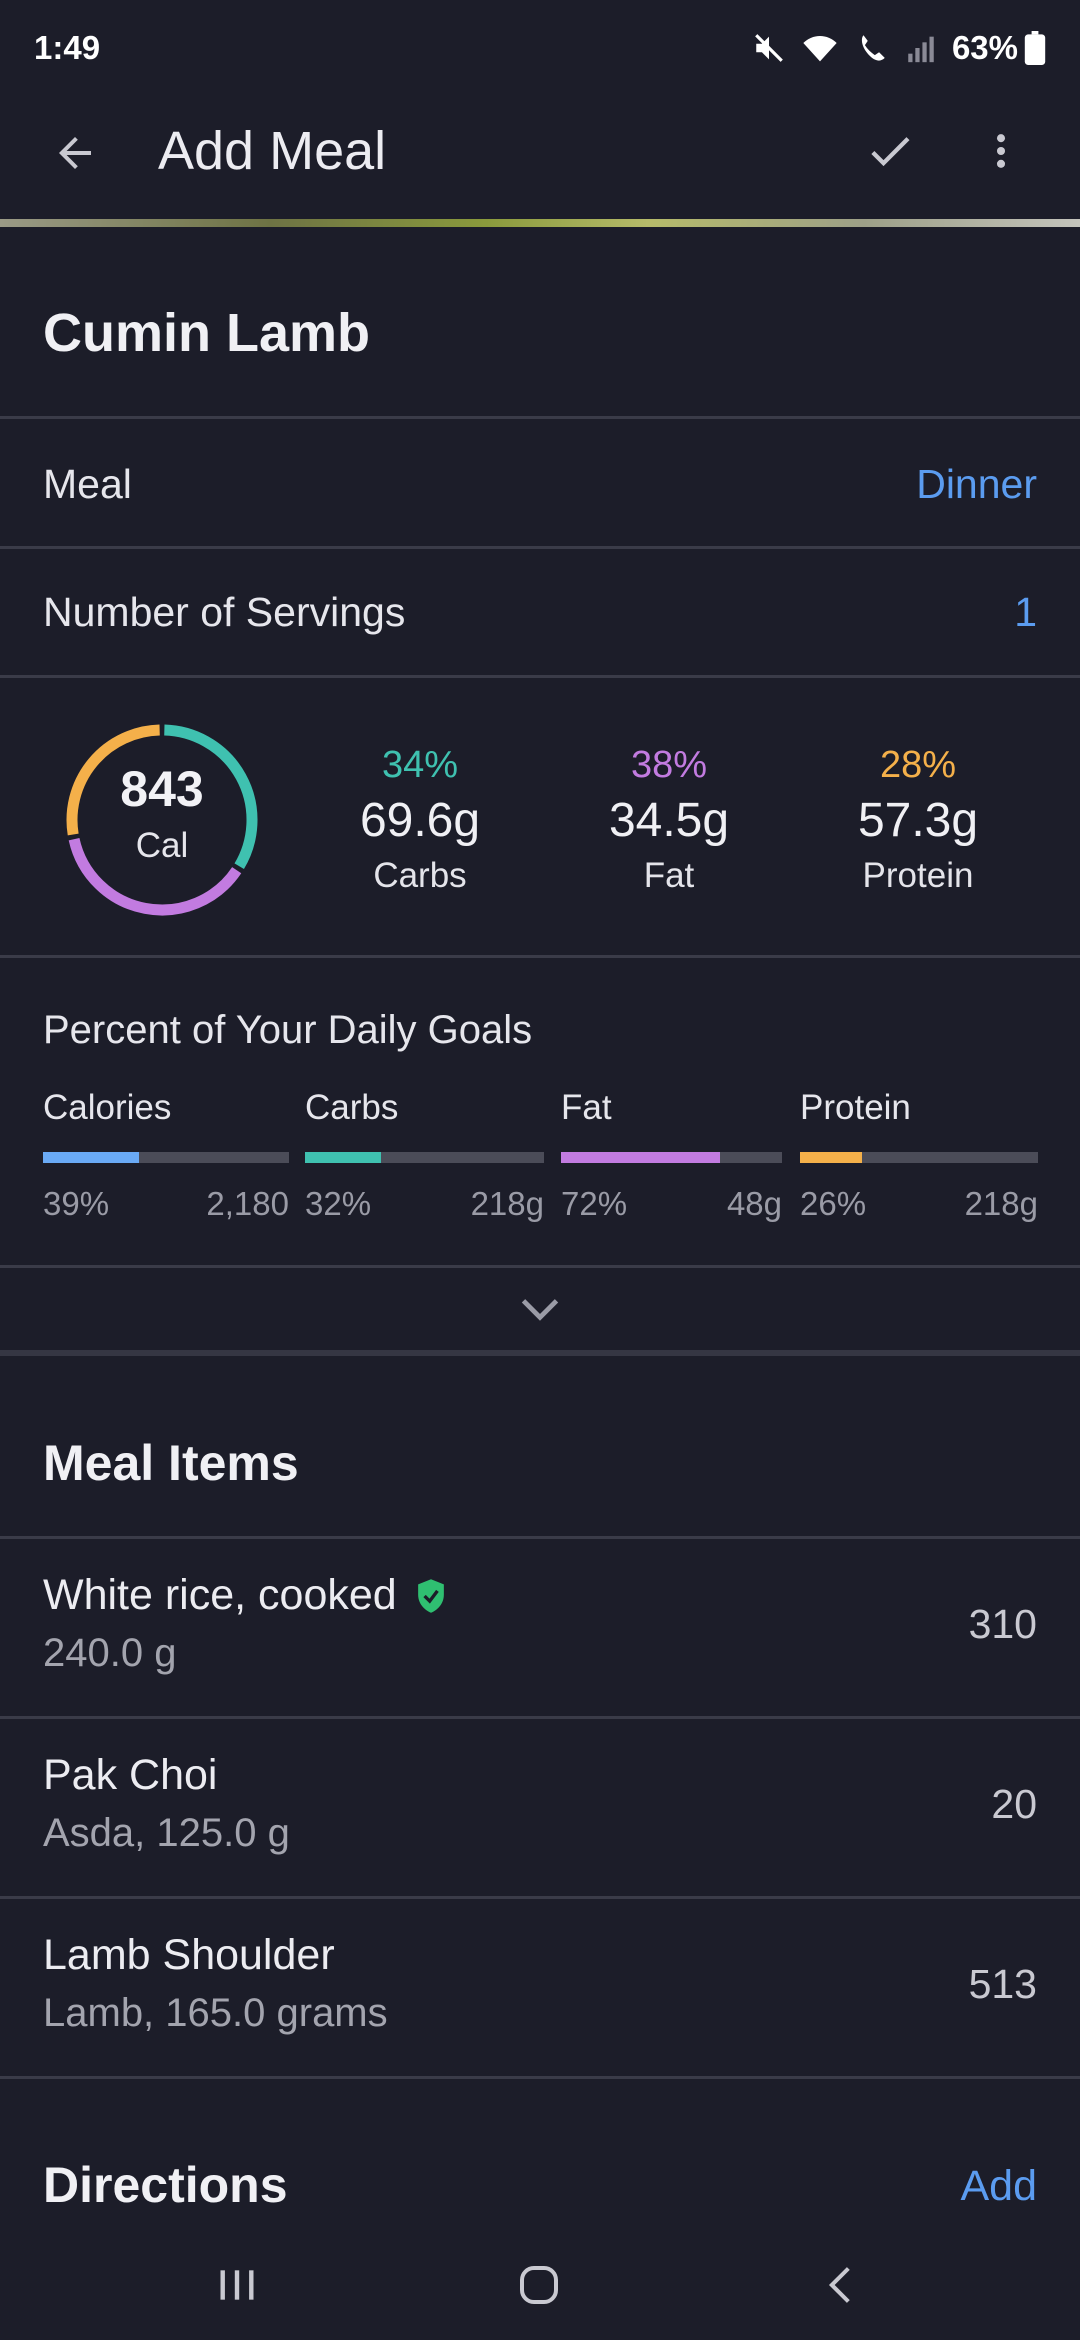 The width and height of the screenshot is (1080, 2340). What do you see at coordinates (87, 484) in the screenshot?
I see `meal-label: Meal` at bounding box center [87, 484].